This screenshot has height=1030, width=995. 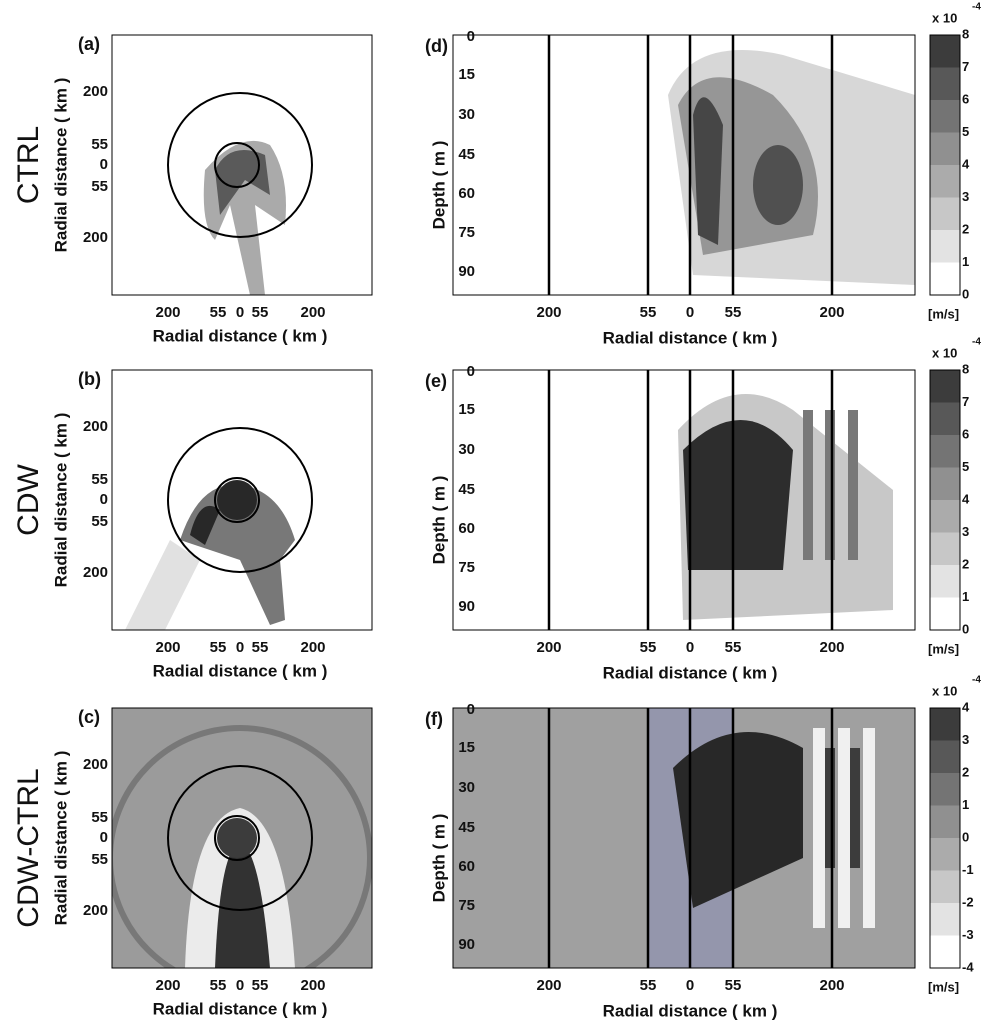 What do you see at coordinates (965, 596) in the screenshot?
I see `colorbar-tick-label: 1` at bounding box center [965, 596].